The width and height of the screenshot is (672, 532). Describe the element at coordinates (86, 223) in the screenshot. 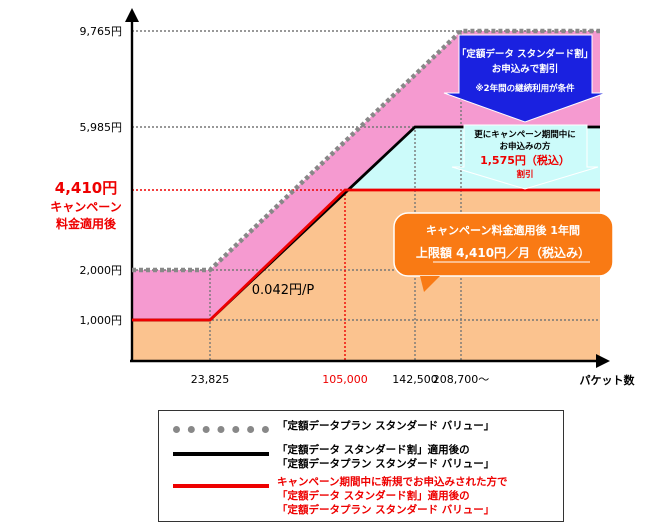

I see `campaign-label-line: 料金適用後` at that location.